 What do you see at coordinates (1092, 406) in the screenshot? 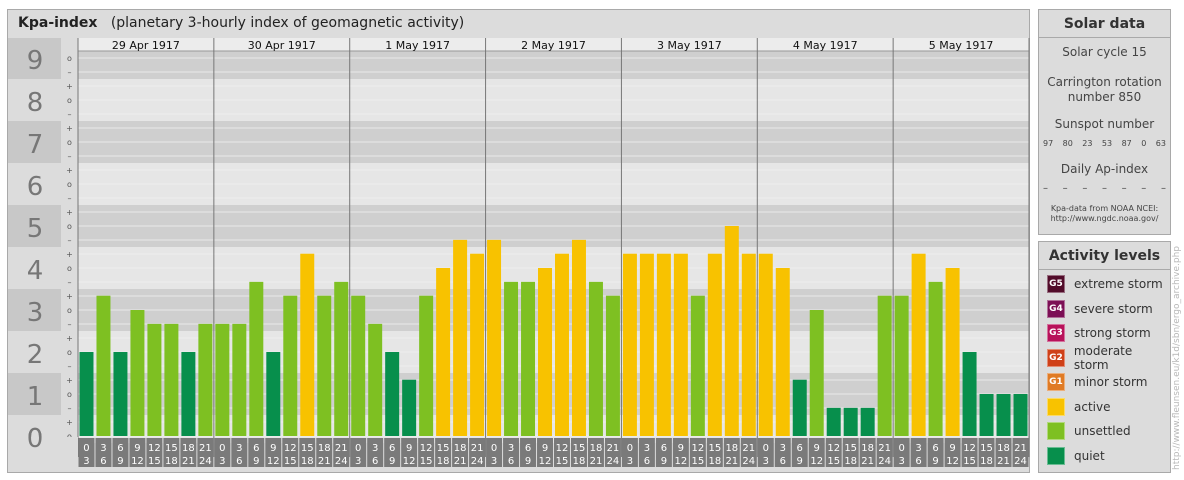
I see `legend-label: active` at bounding box center [1092, 406].